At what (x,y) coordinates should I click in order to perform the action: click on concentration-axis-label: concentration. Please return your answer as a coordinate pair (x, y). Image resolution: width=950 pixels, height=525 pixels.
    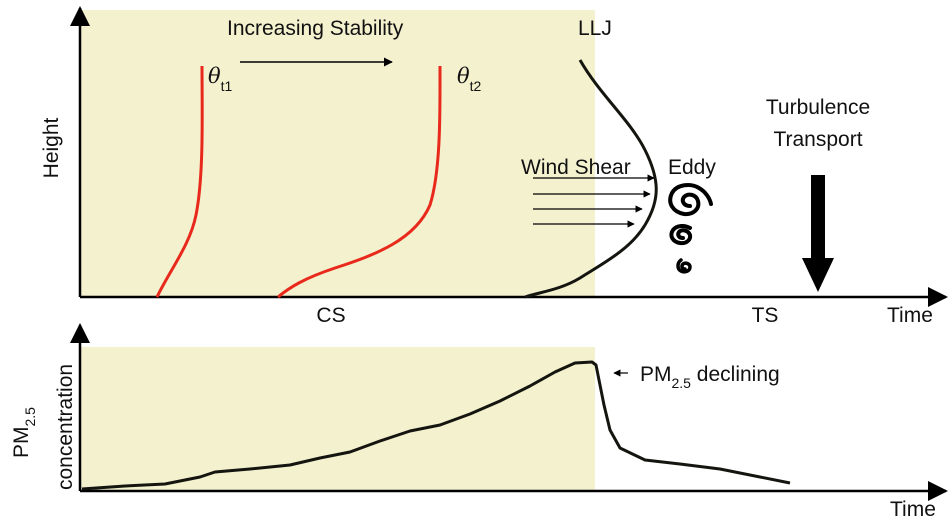
    Looking at the image, I should click on (65, 427).